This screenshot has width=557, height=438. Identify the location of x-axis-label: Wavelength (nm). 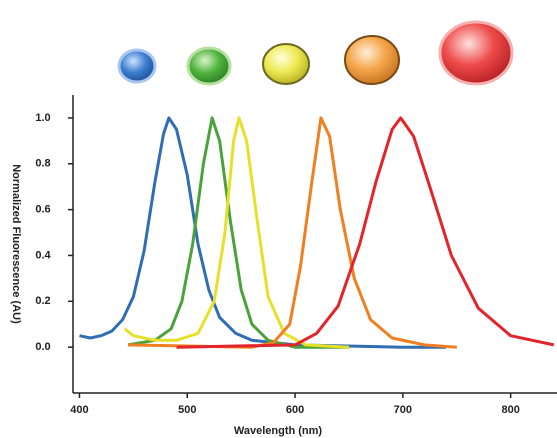
(278, 431).